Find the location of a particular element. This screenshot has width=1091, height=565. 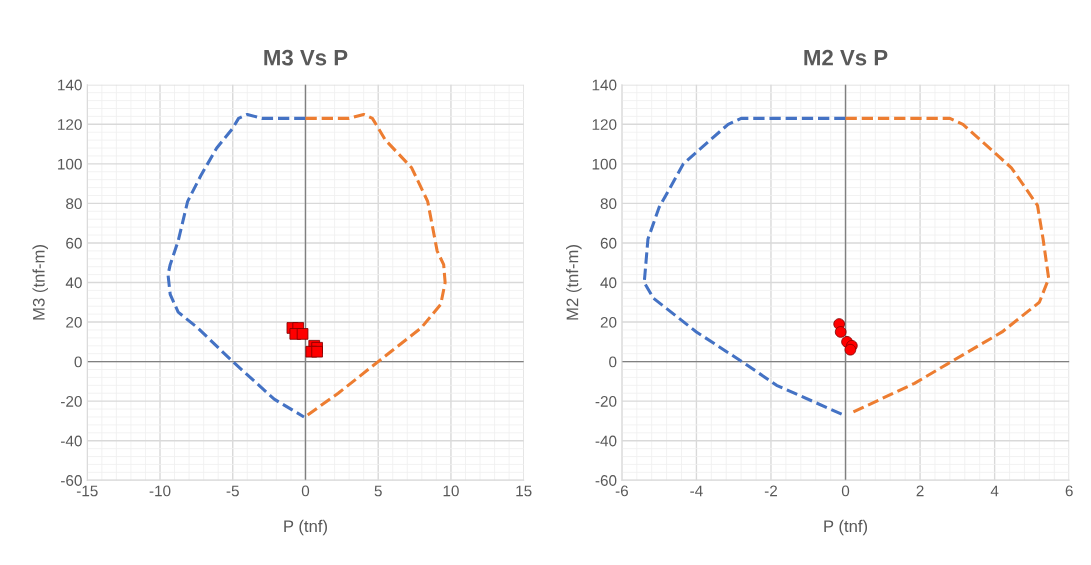

x-tick-label: -10 is located at coordinates (160, 491).